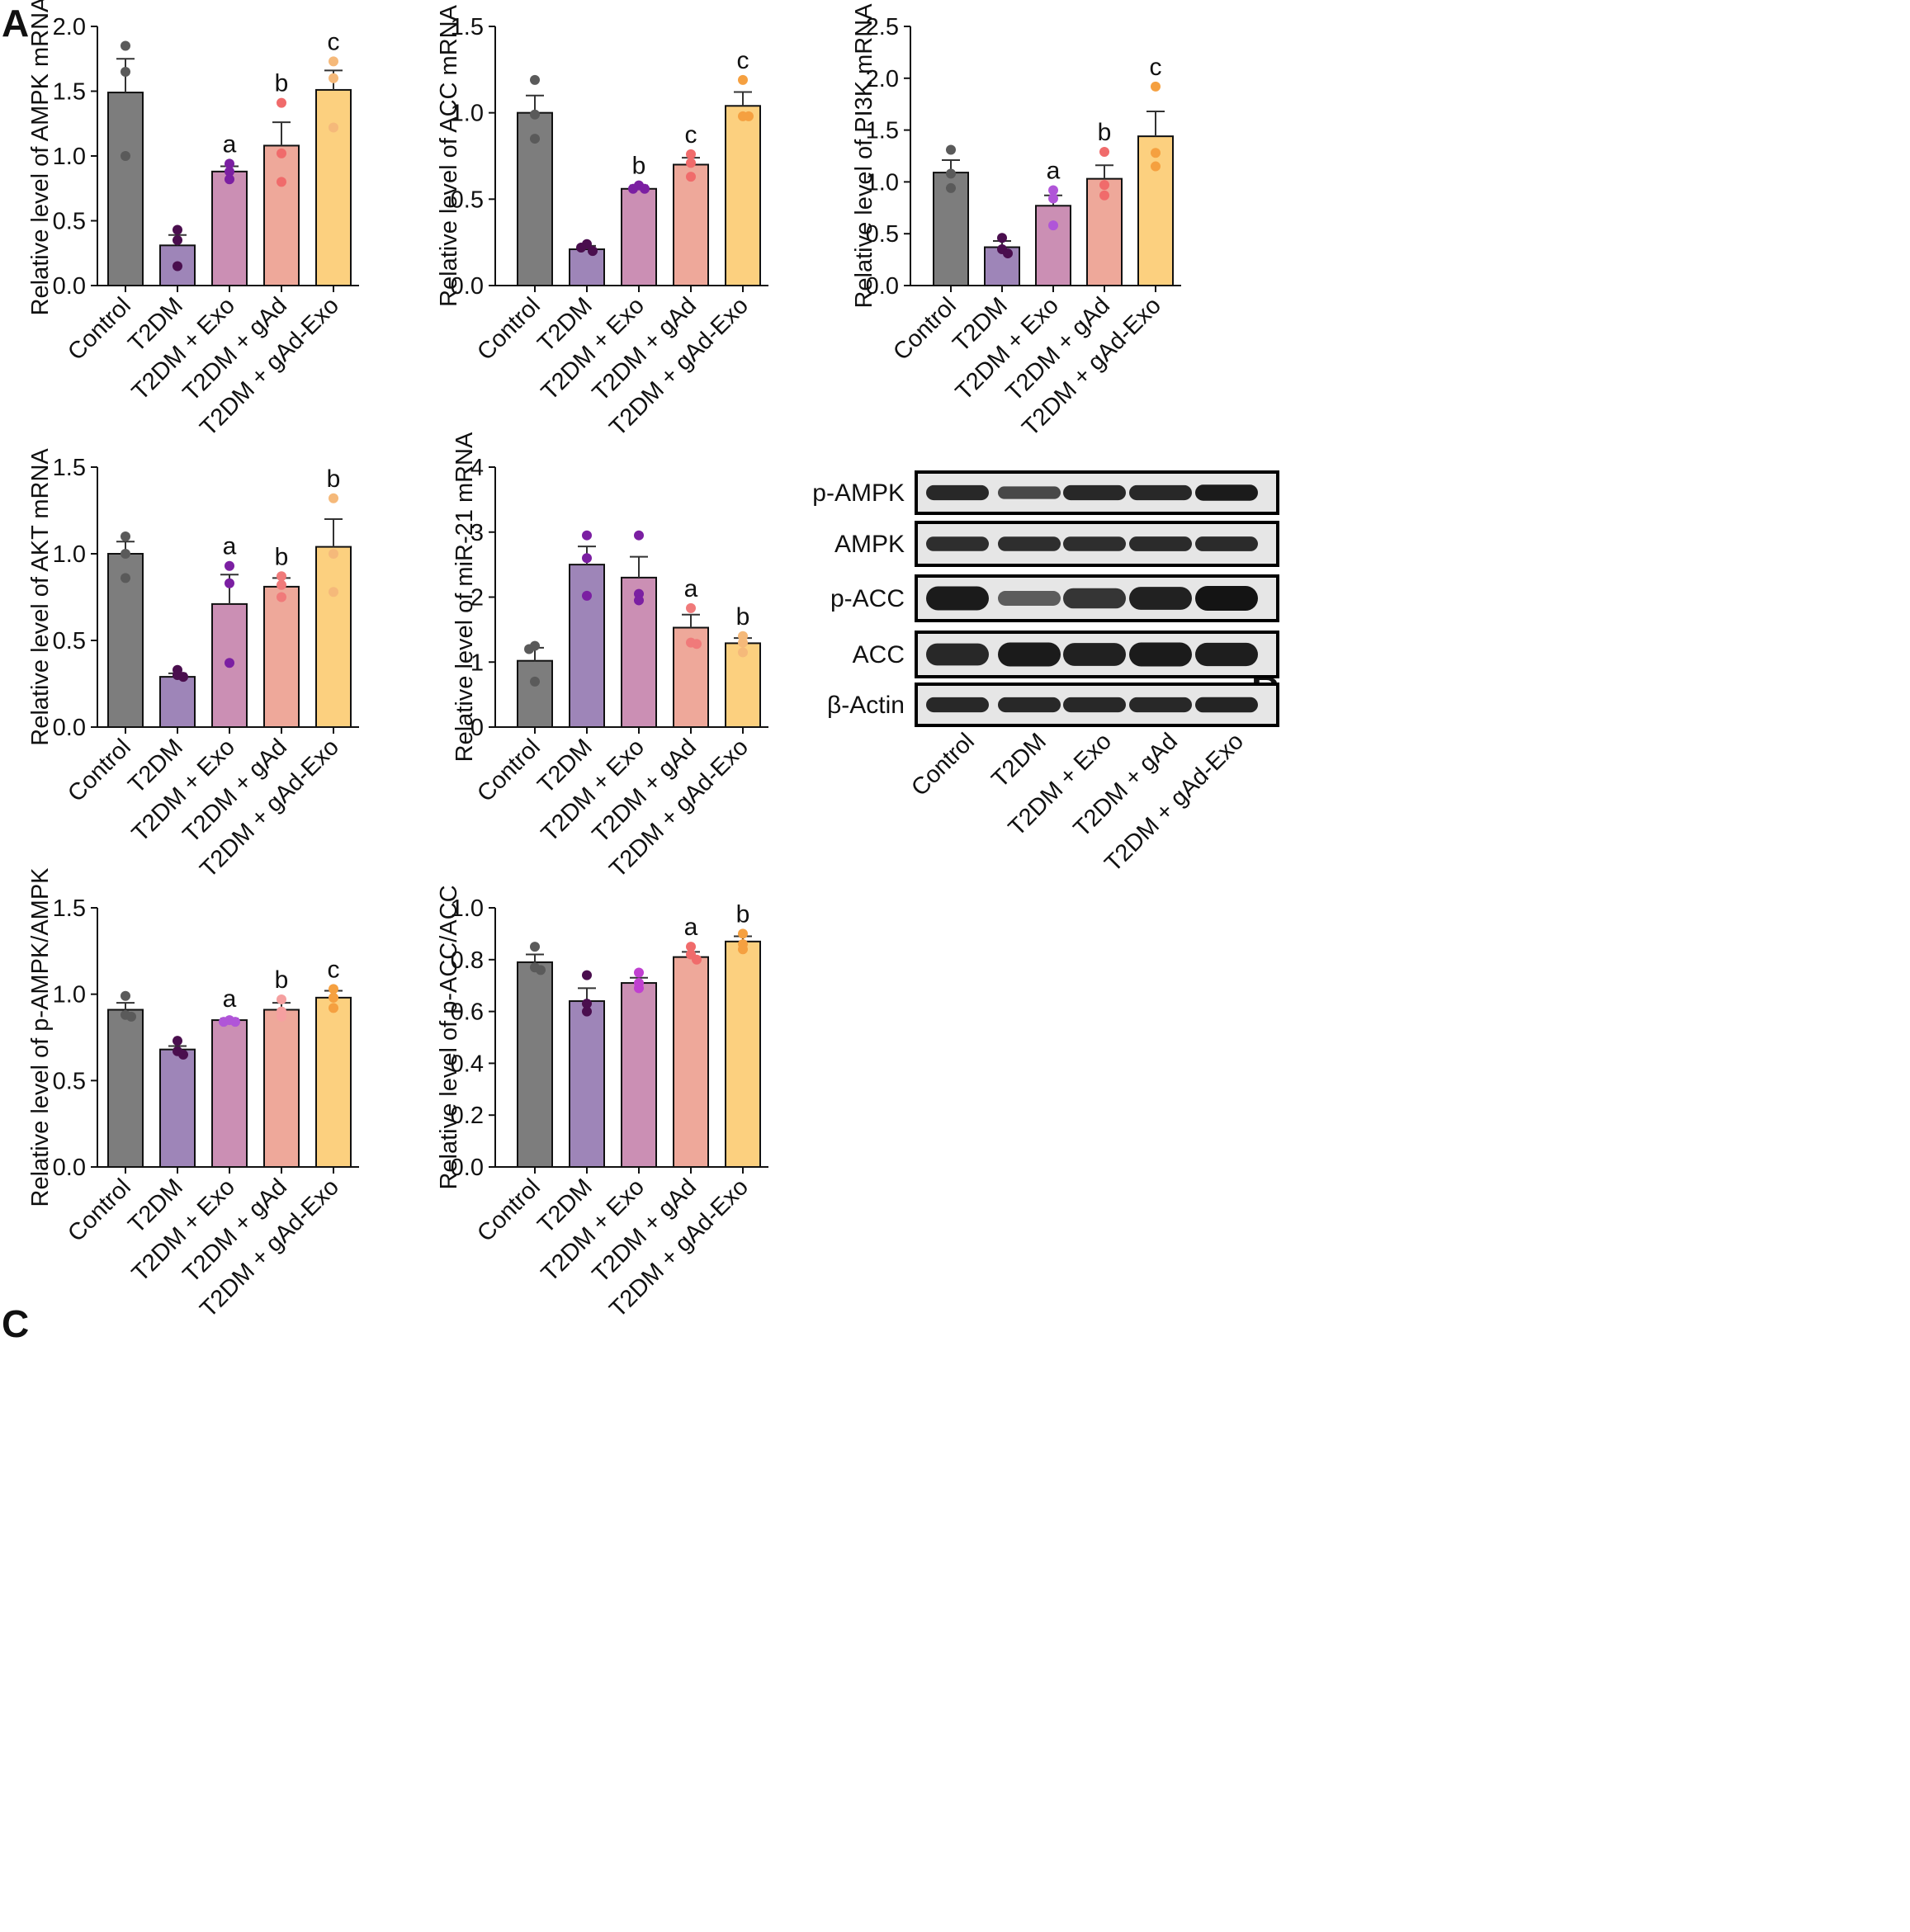 The image size is (1910, 1932). Describe the element at coordinates (449, 1037) in the screenshot. I see `y-axis-label: Relative level of p-ACC/ACC` at that location.